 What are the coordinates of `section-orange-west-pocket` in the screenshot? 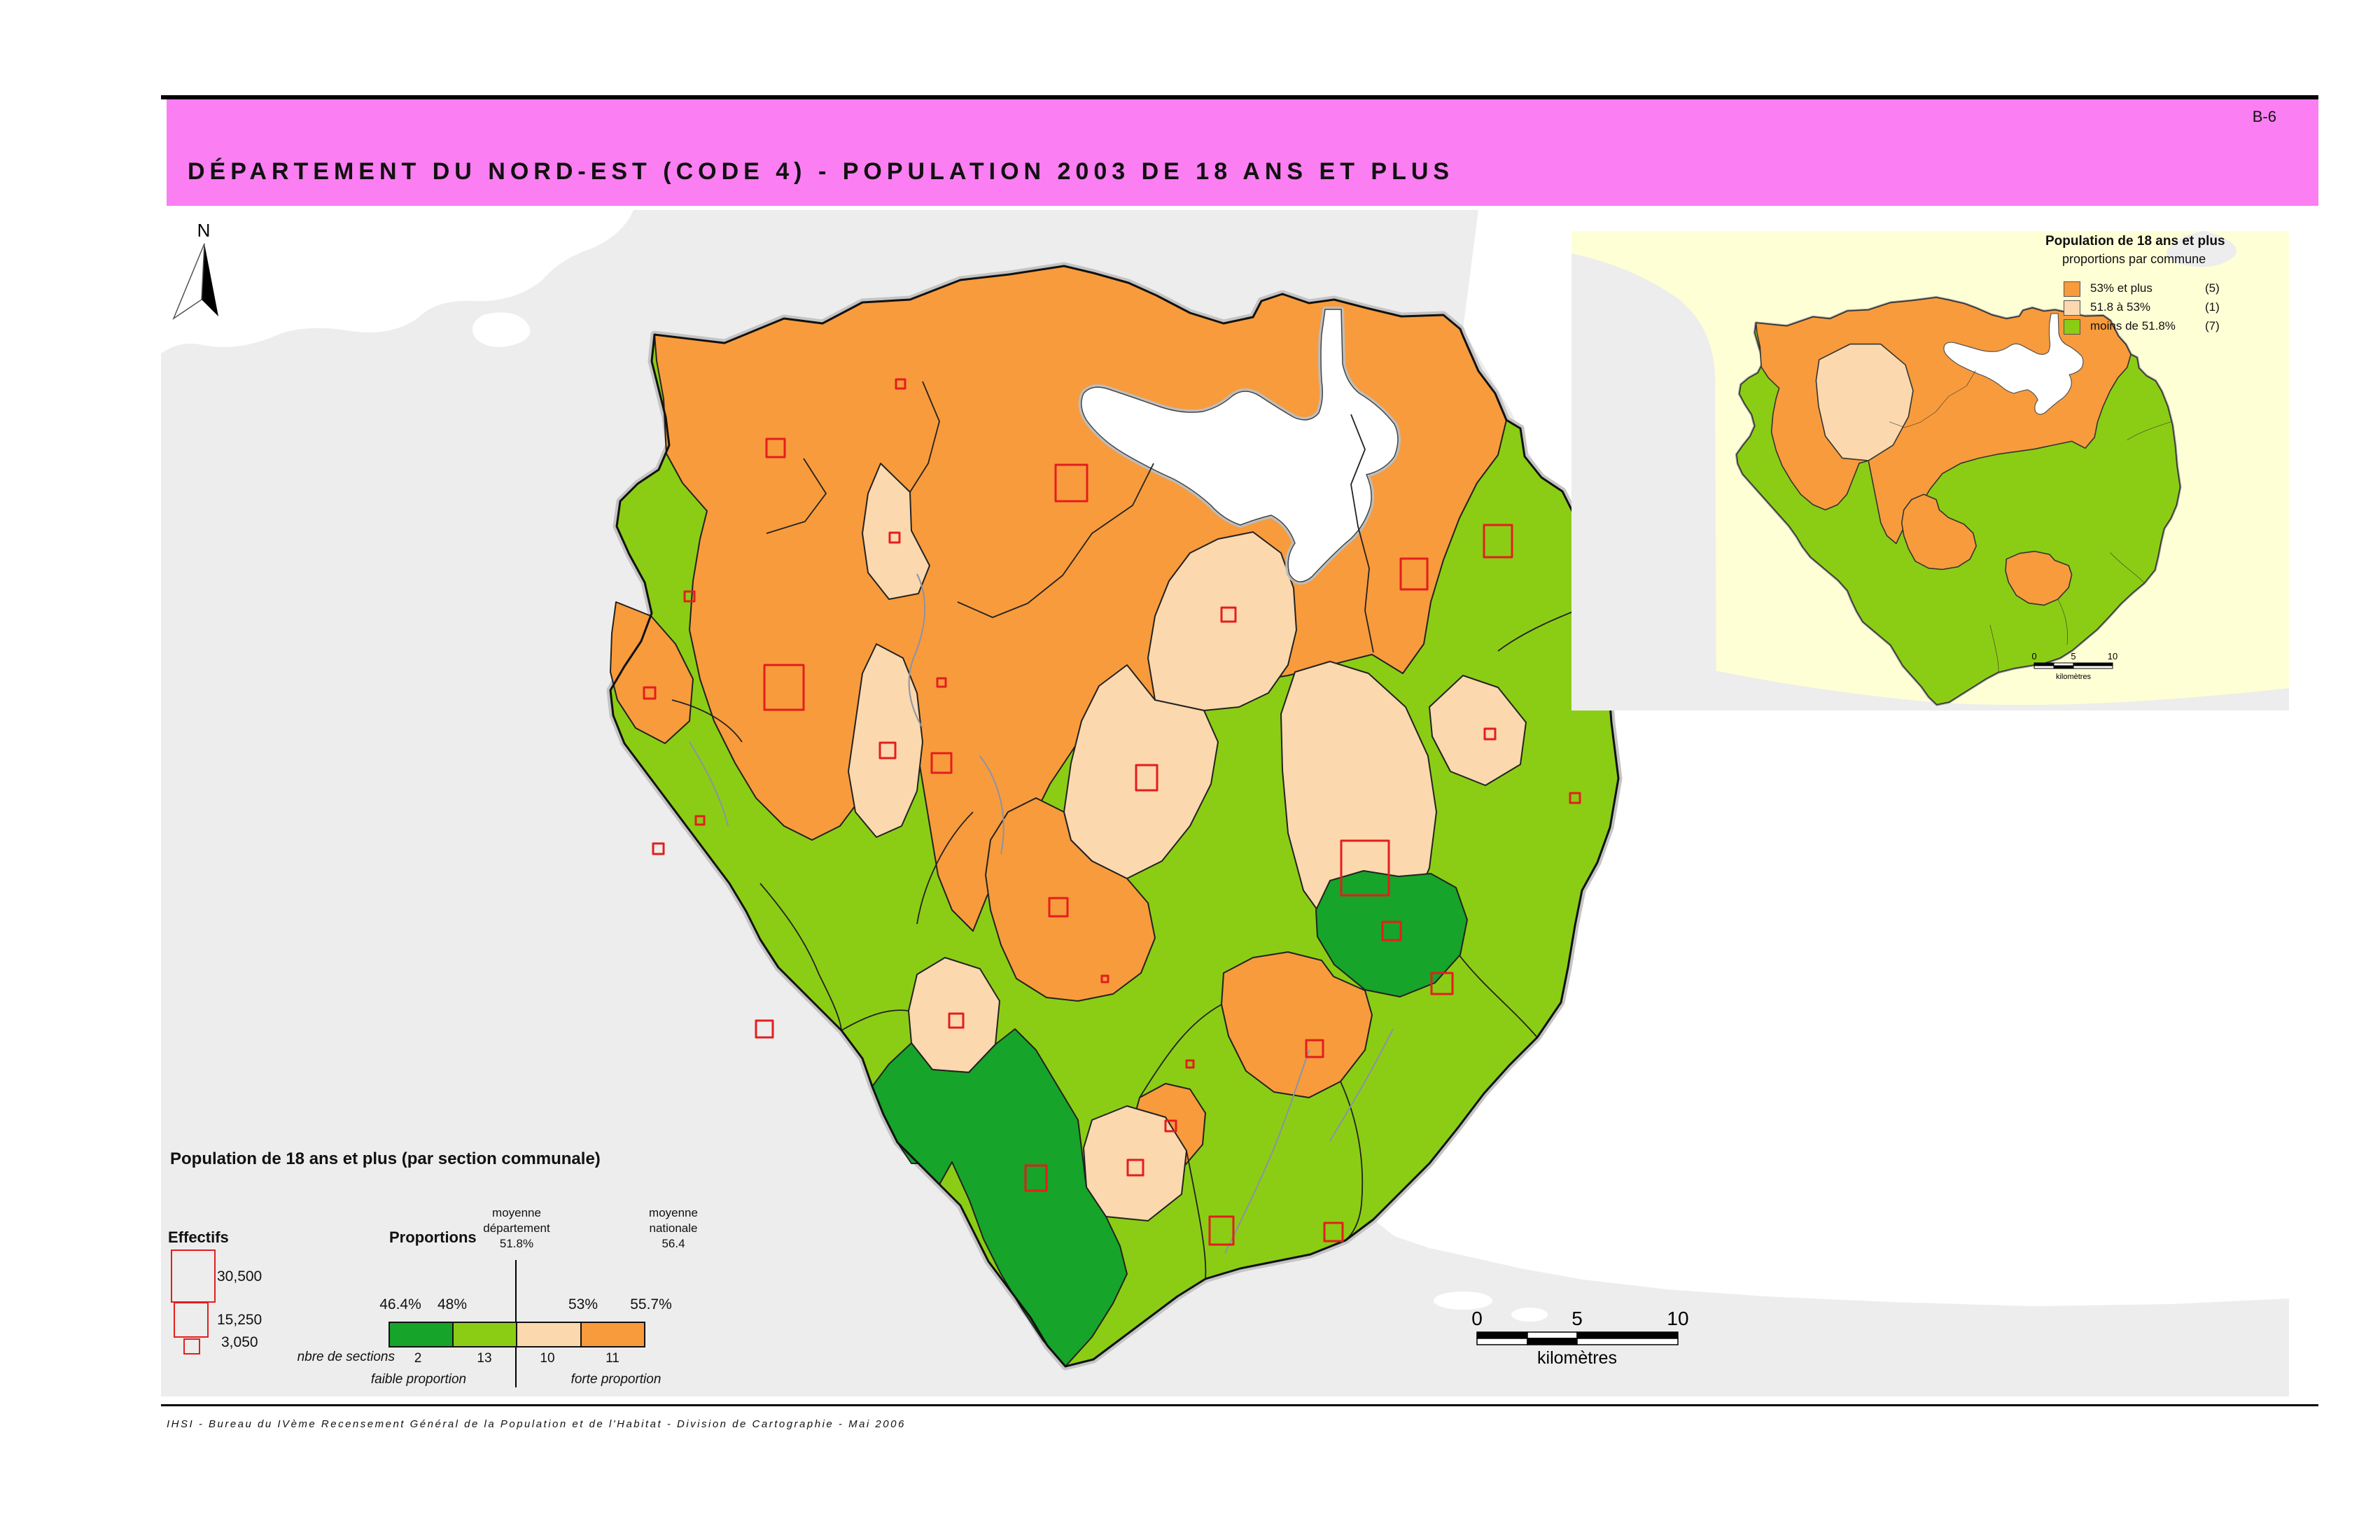 It's located at (652, 672).